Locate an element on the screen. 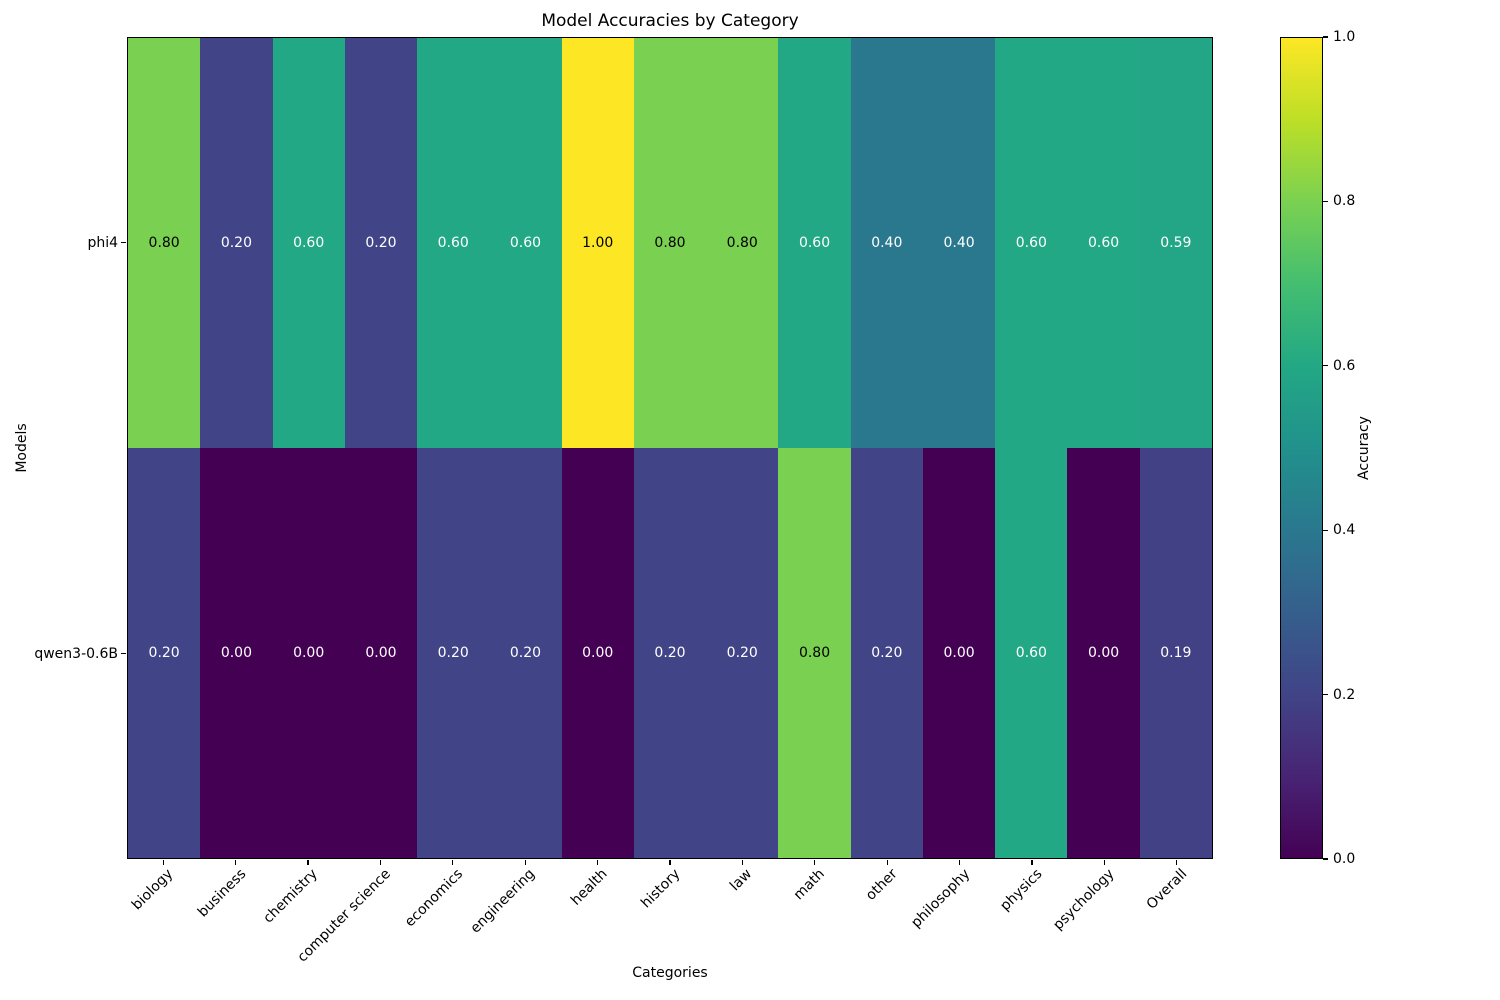 The image size is (1500, 1000). x-tick-label: Overall is located at coordinates (1167, 889).